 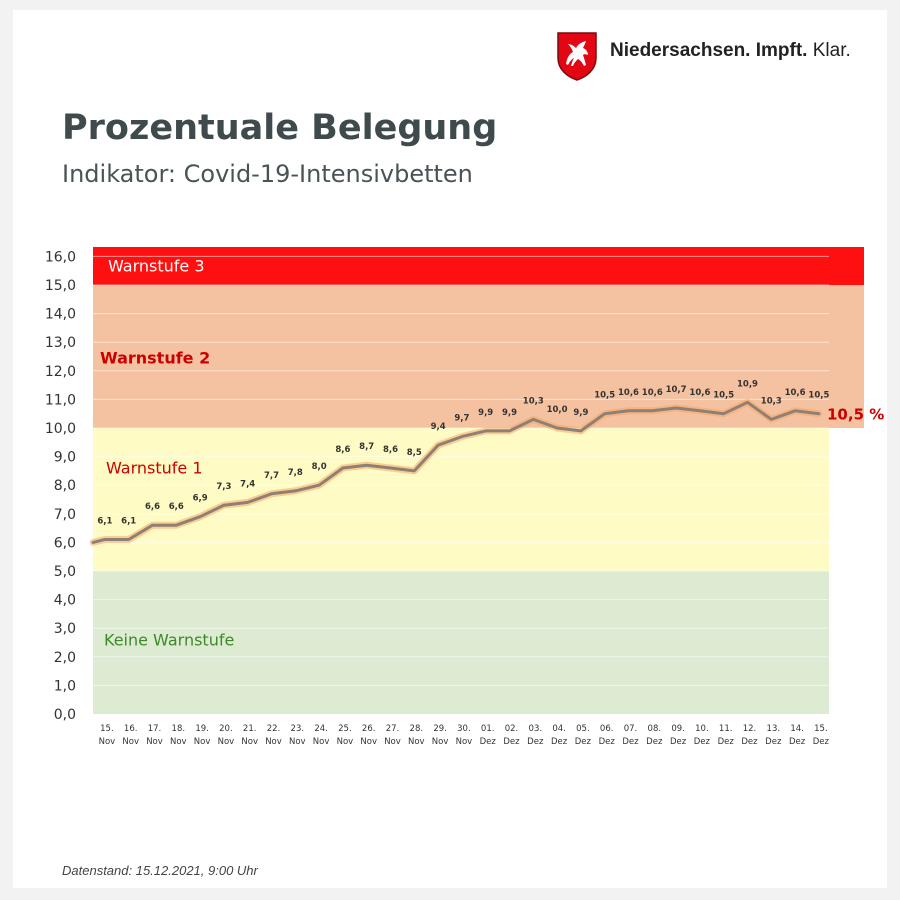 What do you see at coordinates (160, 870) in the screenshot?
I see `data-timestamp: Datenstand: 15.12.2021, 9:00 Uhr` at bounding box center [160, 870].